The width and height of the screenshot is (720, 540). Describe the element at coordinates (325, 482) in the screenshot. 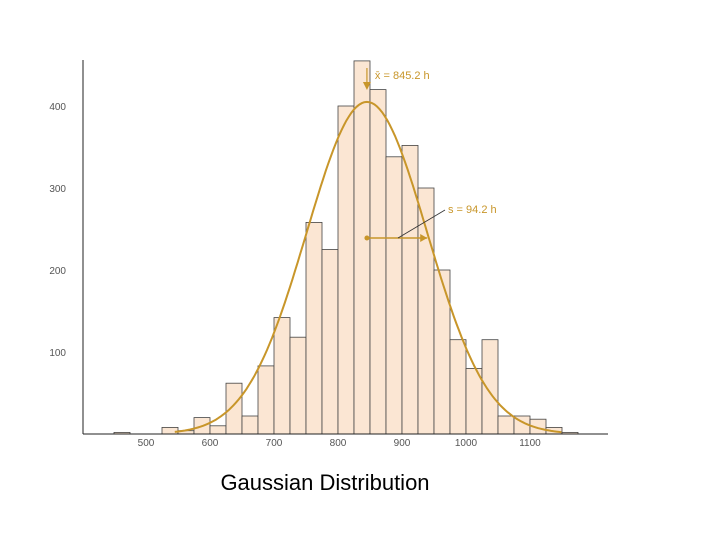

I see `chart-title: Gaussian Distribution` at that location.